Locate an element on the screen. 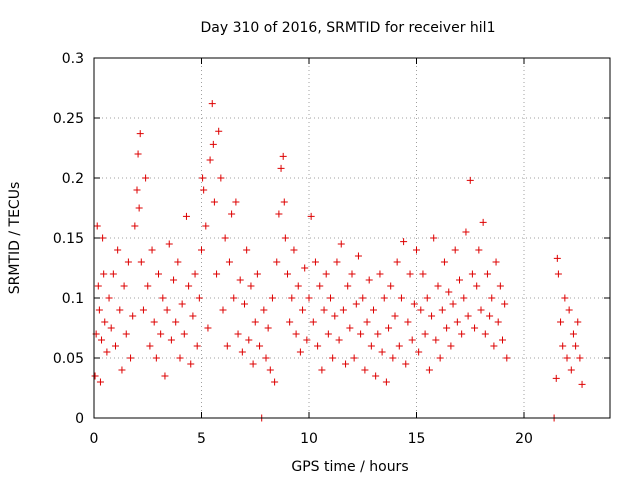  y-tick-label-1: 0.05 is located at coordinates (68, 359).